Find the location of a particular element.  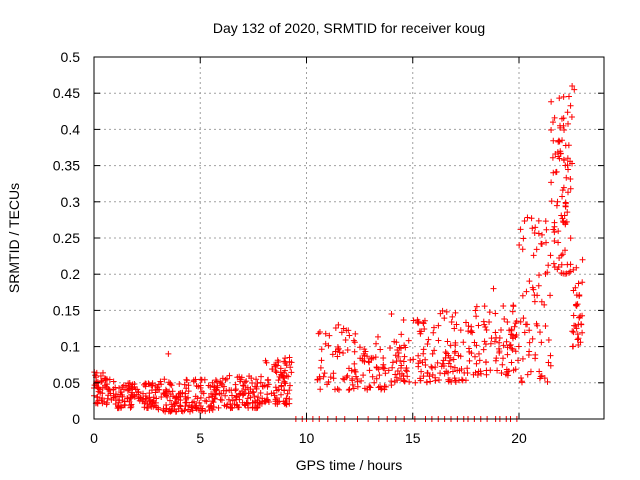

y-axis-label: SRMTID / TECUs is located at coordinates (14, 238).